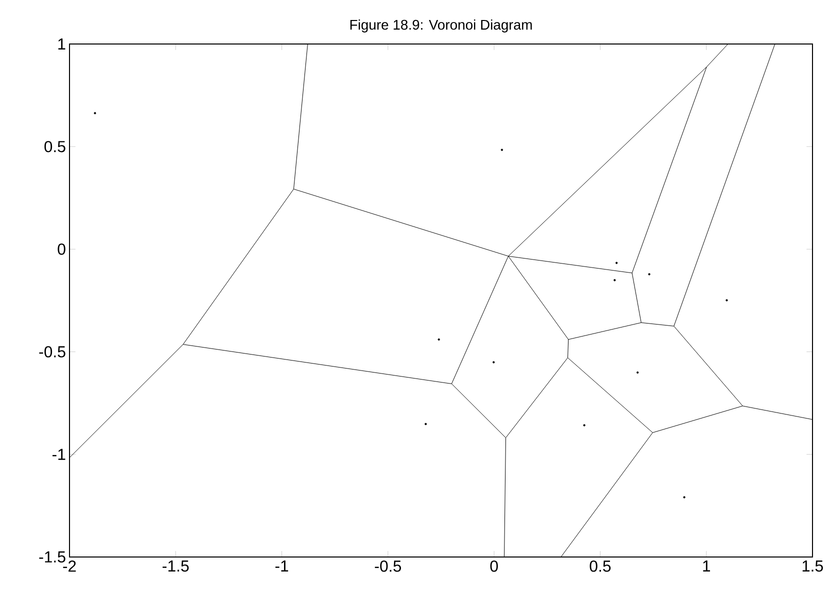 The image size is (835, 592). I want to click on y-tick-label: -0.5, so click(52, 352).